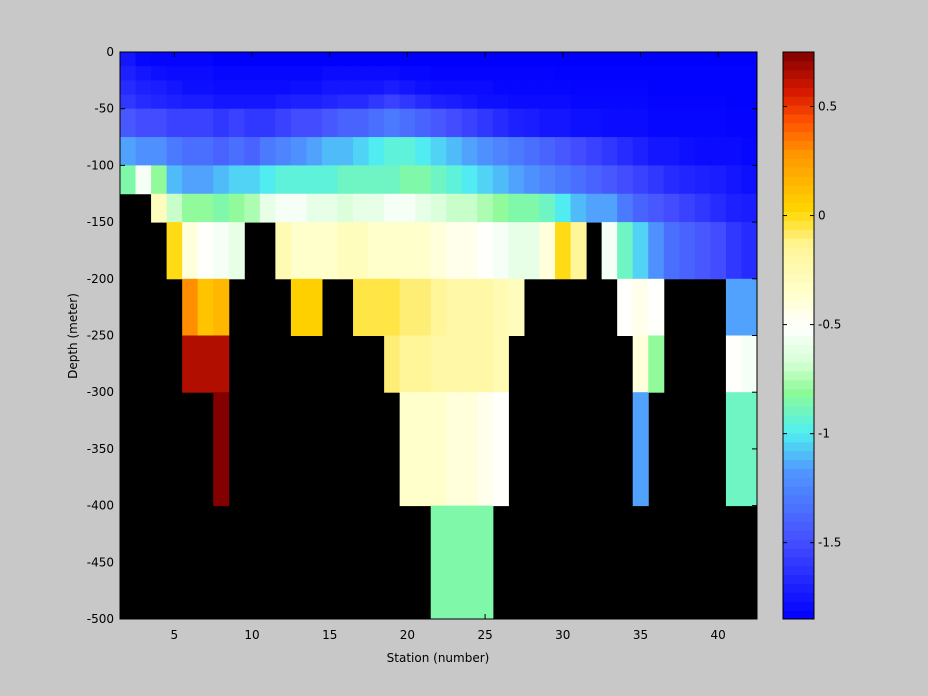 The height and width of the screenshot is (696, 928). What do you see at coordinates (438, 658) in the screenshot?
I see `x-axis-label: Station (number)` at bounding box center [438, 658].